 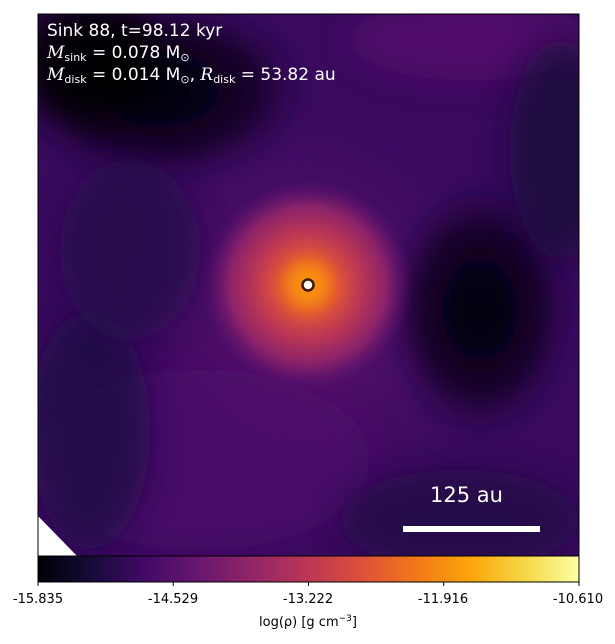 What do you see at coordinates (308, 599) in the screenshot?
I see `colorbar-tick-label: -13.222` at bounding box center [308, 599].